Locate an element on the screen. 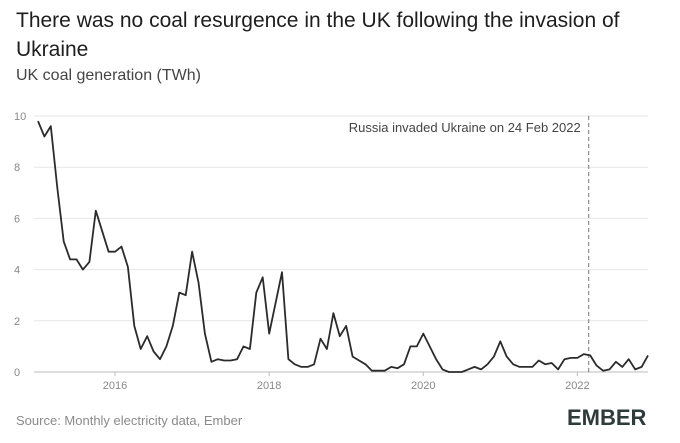 The width and height of the screenshot is (680, 443). y-tick-label: 0 is located at coordinates (17, 373).